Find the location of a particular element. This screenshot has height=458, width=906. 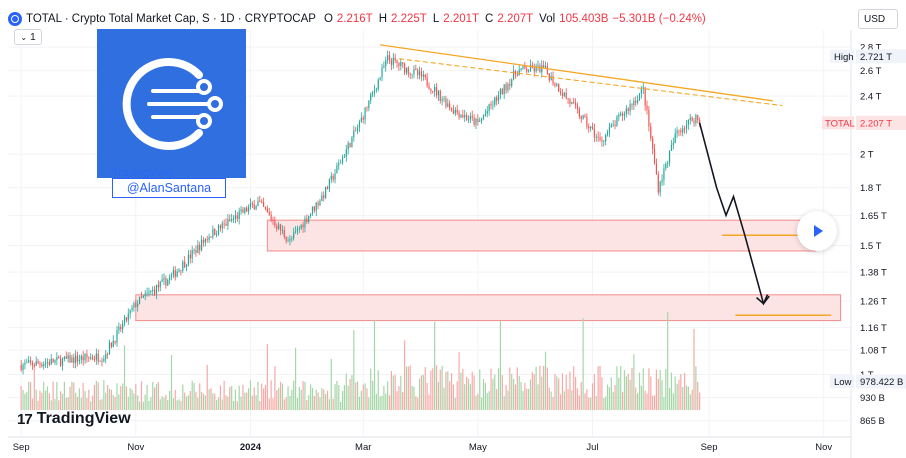

price-marker-label-bg is located at coordinates (842, 56).